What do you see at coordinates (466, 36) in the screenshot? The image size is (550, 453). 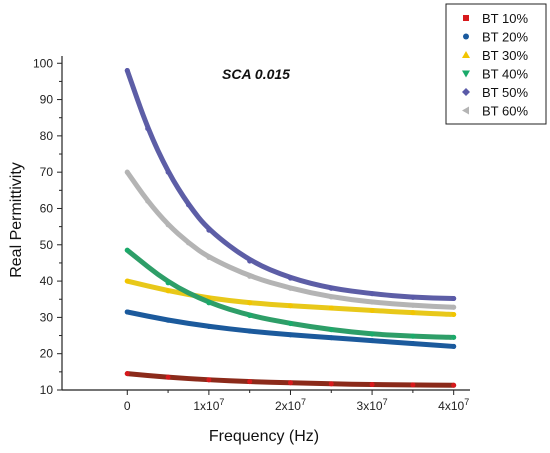 I see `legend-marker-circle-icon` at bounding box center [466, 36].